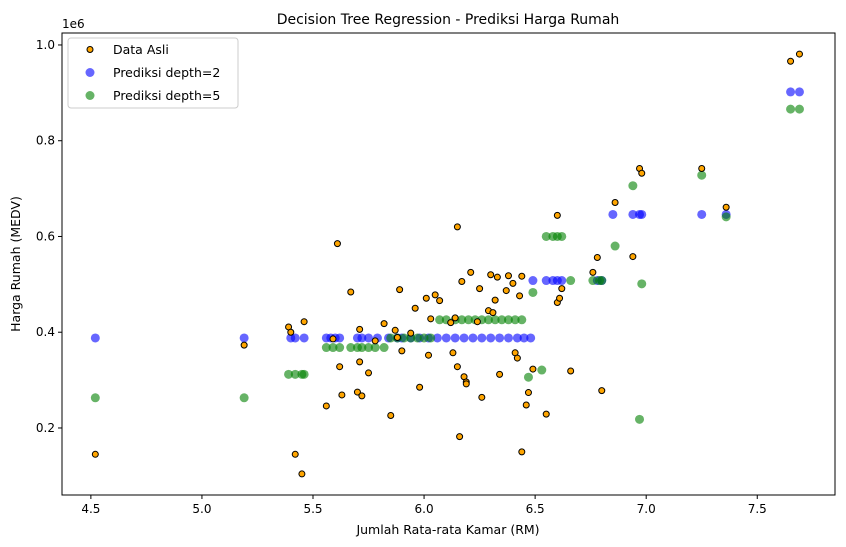 The height and width of the screenshot is (547, 846). What do you see at coordinates (45, 428) in the screenshot?
I see `y-tick-label: 0.2` at bounding box center [45, 428].